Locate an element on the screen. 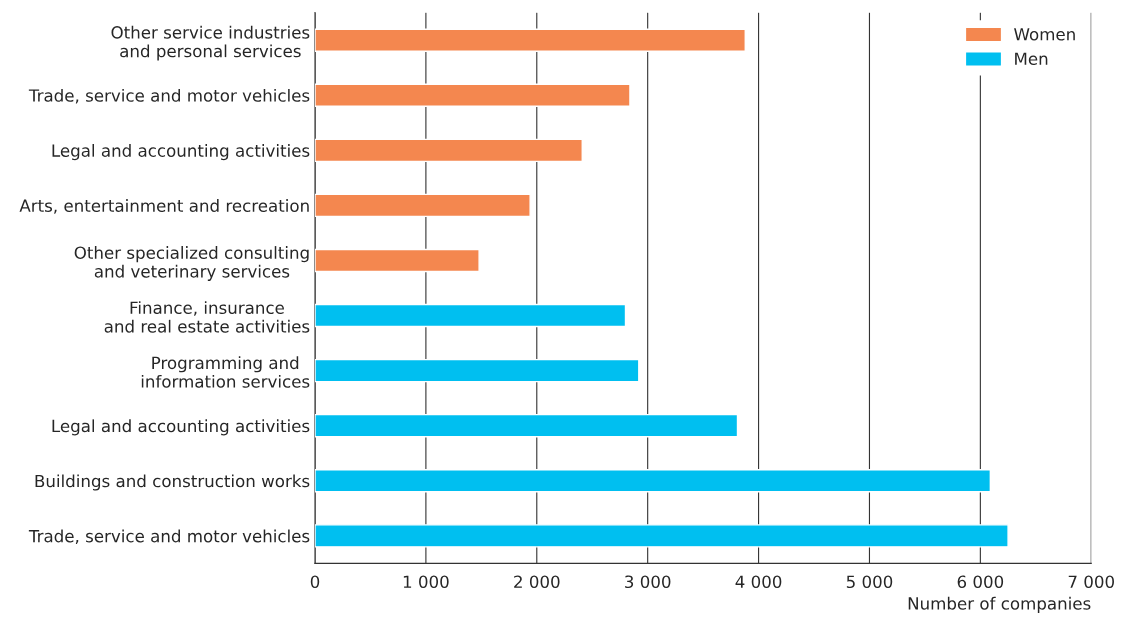 Image resolution: width=1125 pixels, height=633 pixels. y-tick-label: Other service industries and personal services is located at coordinates (210, 43).